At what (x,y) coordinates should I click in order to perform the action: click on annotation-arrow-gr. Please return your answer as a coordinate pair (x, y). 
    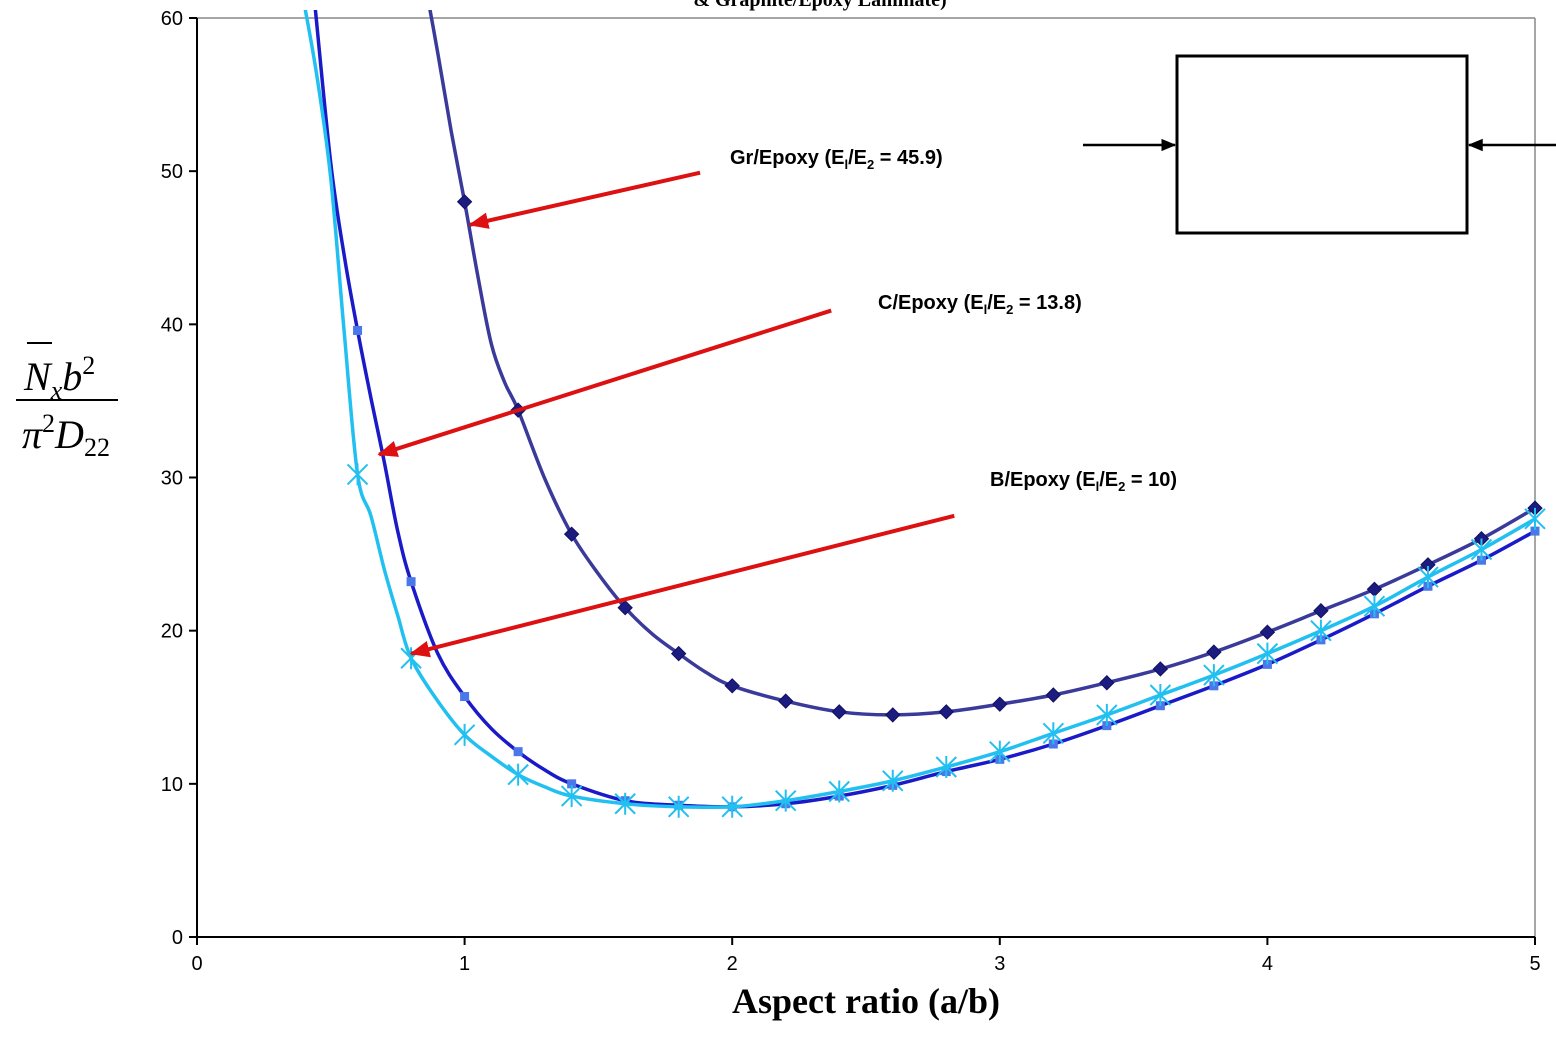
    Looking at the image, I should click on (584, 199).